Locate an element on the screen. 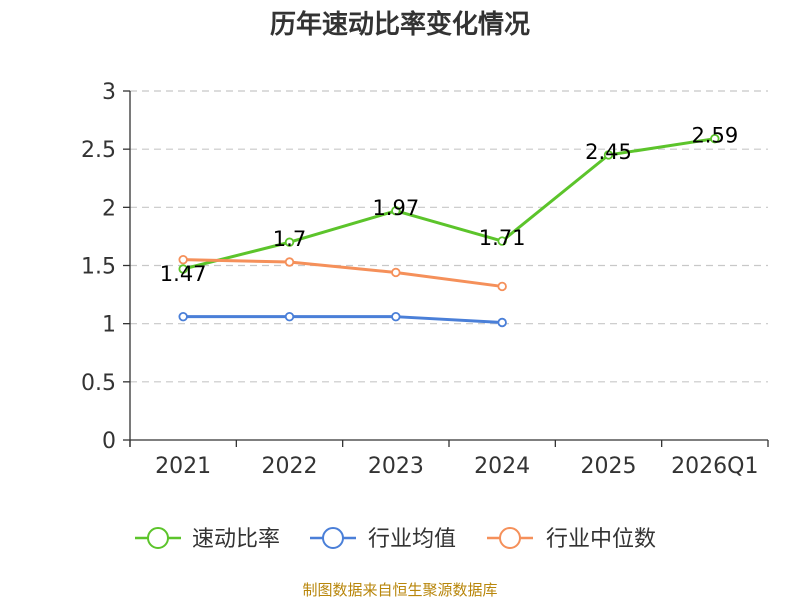 This screenshot has height=600, width=800. legend-label: 速动比率 is located at coordinates (236, 539).